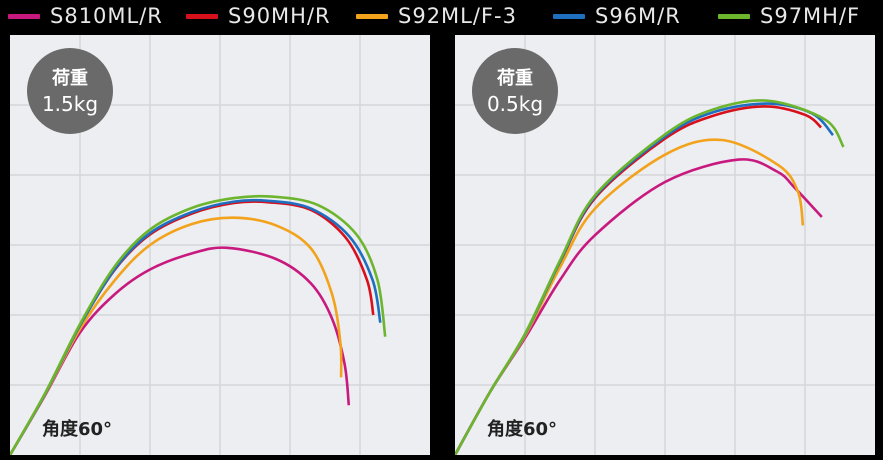 This screenshot has height=460, width=883. Describe the element at coordinates (638, 16) in the screenshot. I see `legend-label: S96M/R` at that location.